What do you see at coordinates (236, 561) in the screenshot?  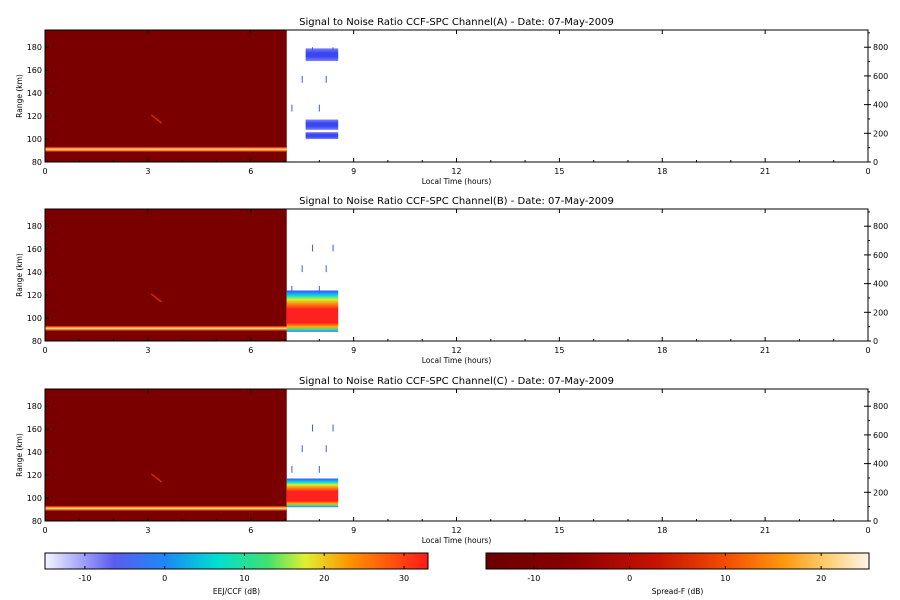 I see `eej-colorbar-strip` at bounding box center [236, 561].